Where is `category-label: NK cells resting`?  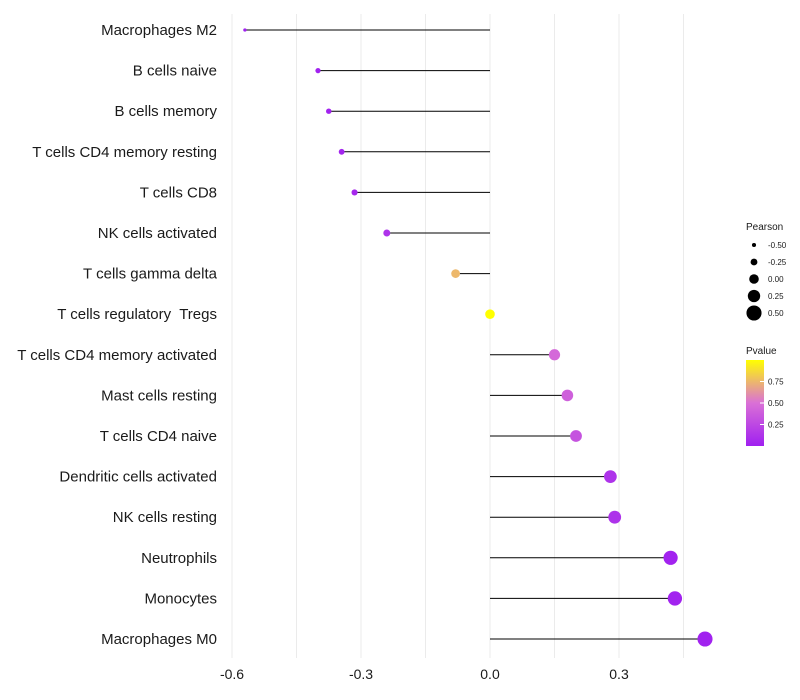 category-label: NK cells resting is located at coordinates (165, 517).